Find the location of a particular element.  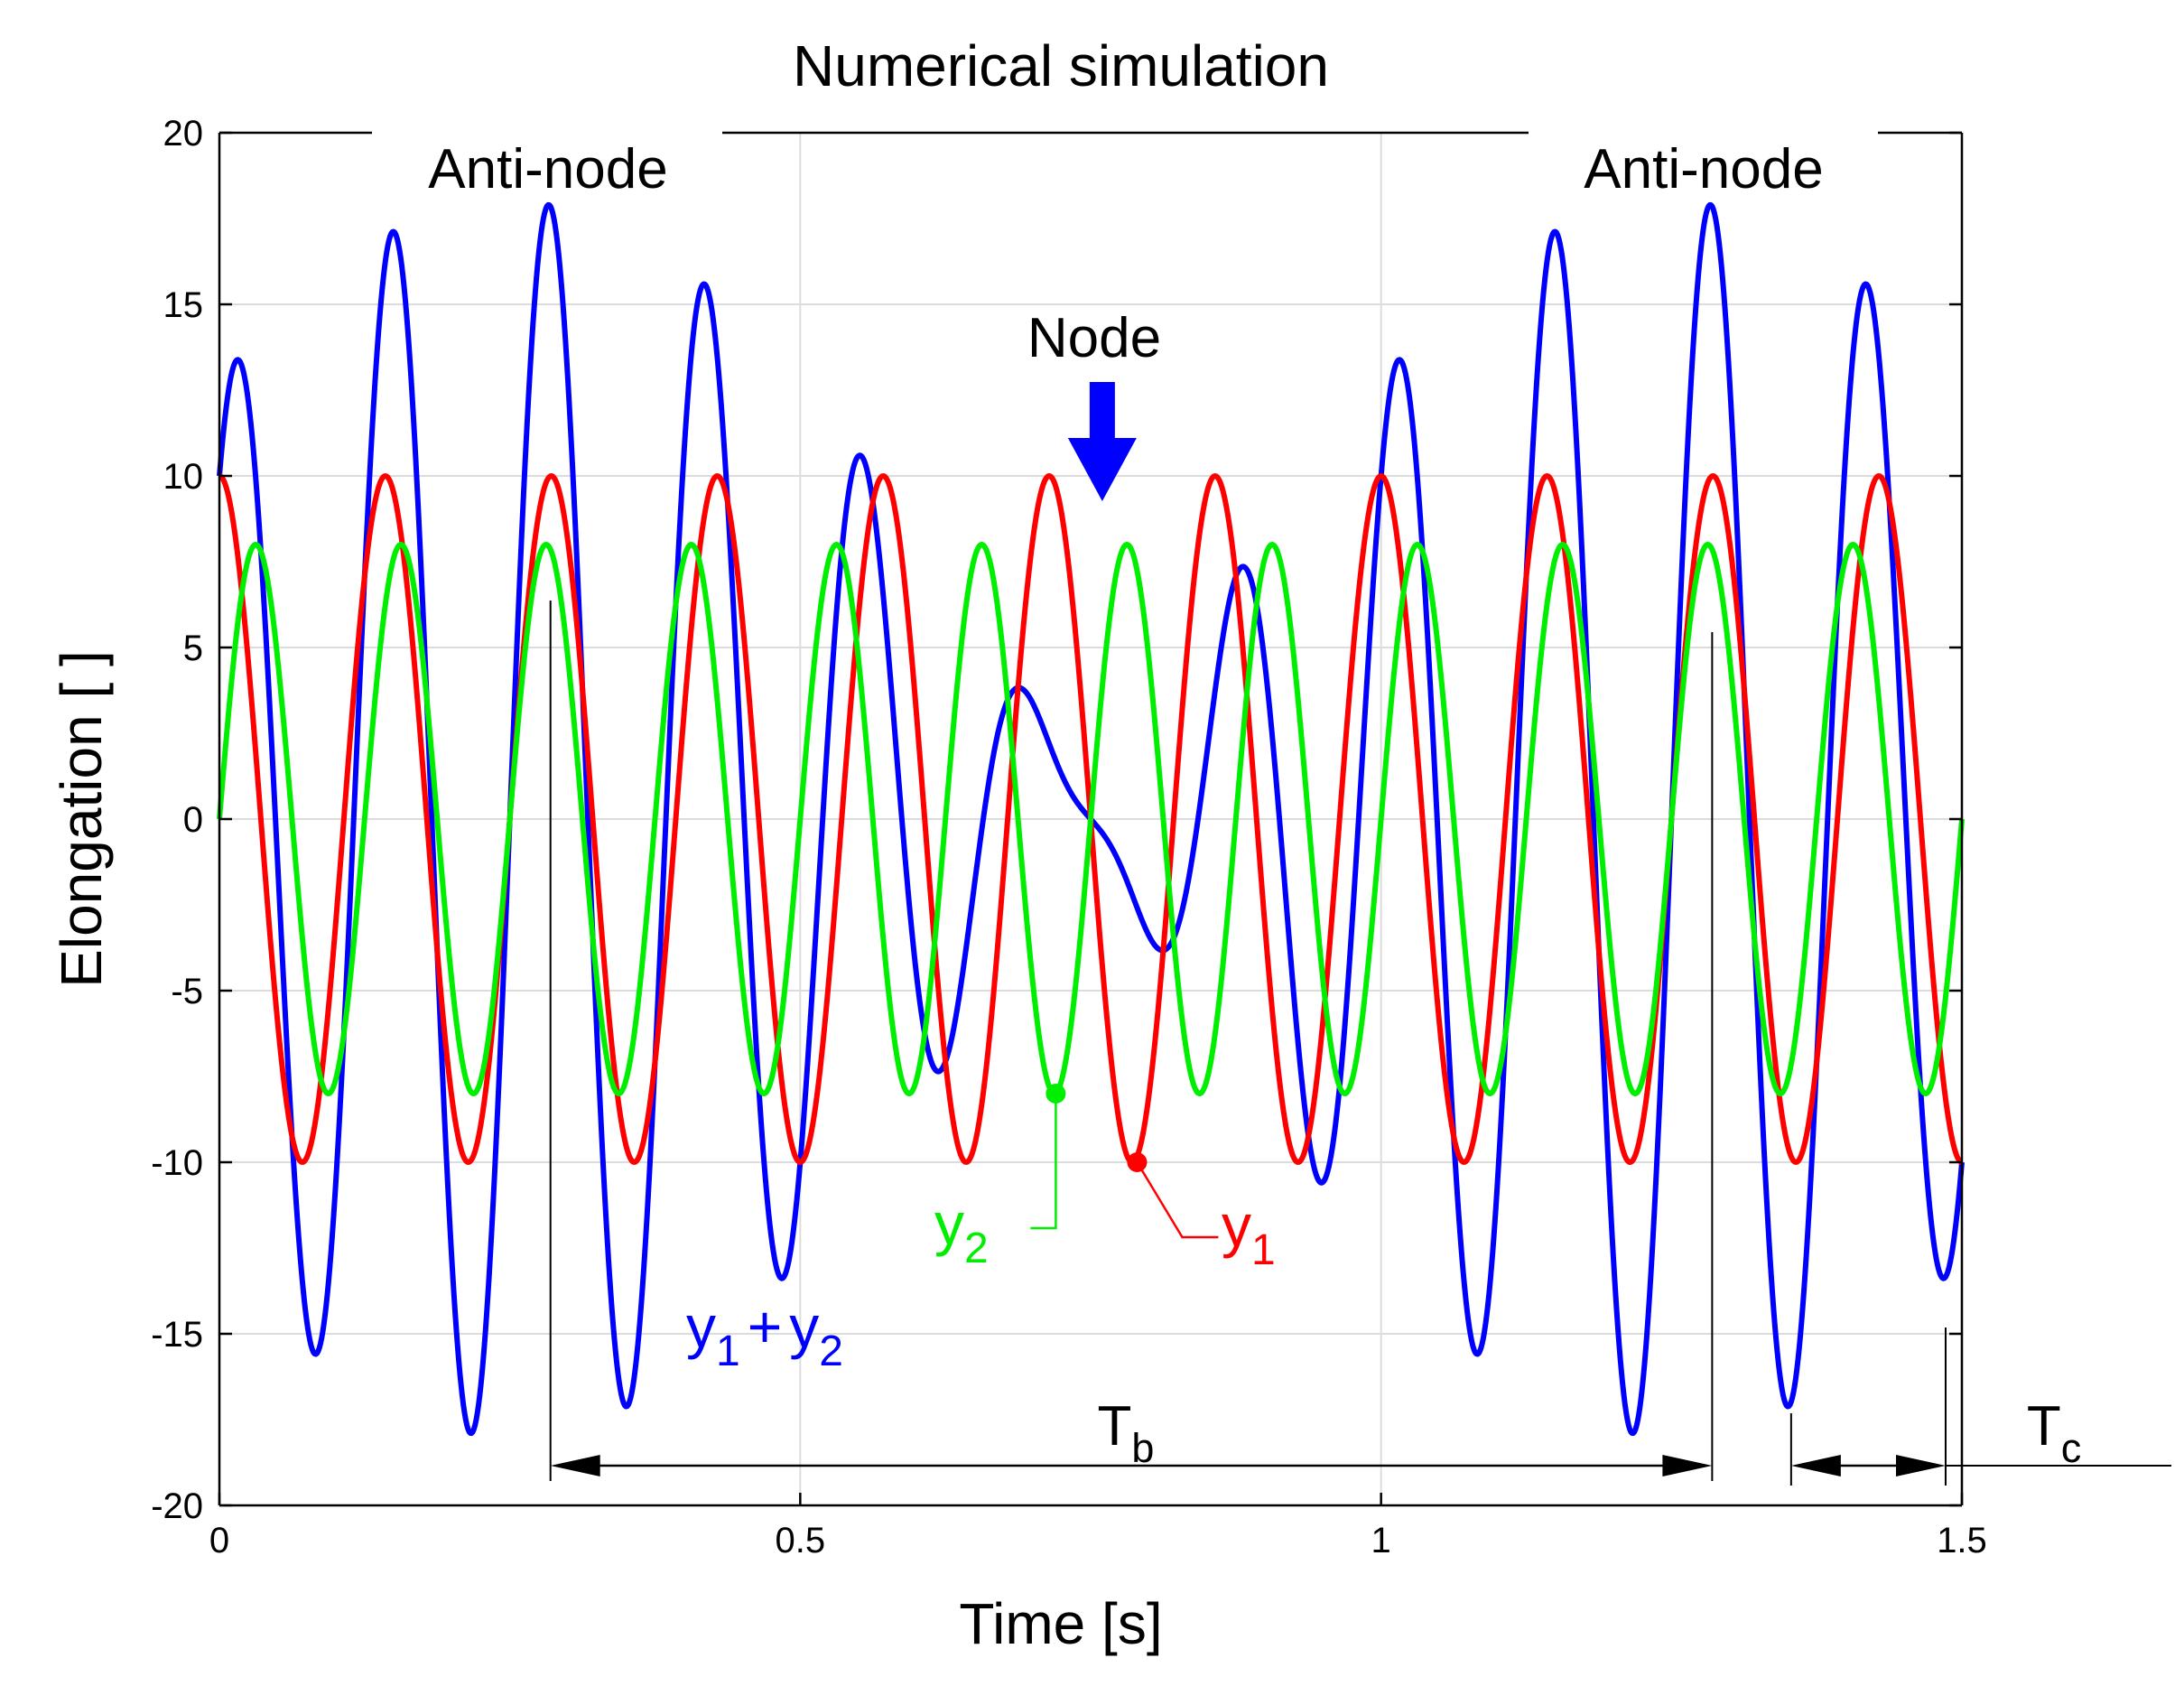

y1-label: y1 is located at coordinates (1249, 1233).